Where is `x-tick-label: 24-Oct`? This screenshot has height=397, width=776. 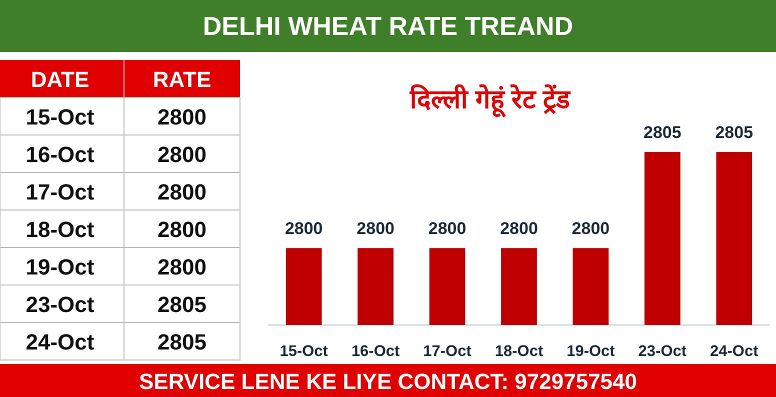
x-tick-label: 24-Oct is located at coordinates (734, 351).